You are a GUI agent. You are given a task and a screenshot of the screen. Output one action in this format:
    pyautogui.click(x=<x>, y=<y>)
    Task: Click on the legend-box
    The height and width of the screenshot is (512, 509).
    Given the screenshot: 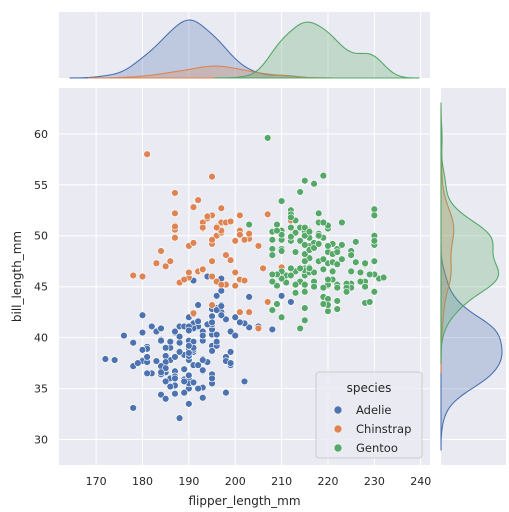 What is the action you would take?
    pyautogui.click(x=369, y=415)
    